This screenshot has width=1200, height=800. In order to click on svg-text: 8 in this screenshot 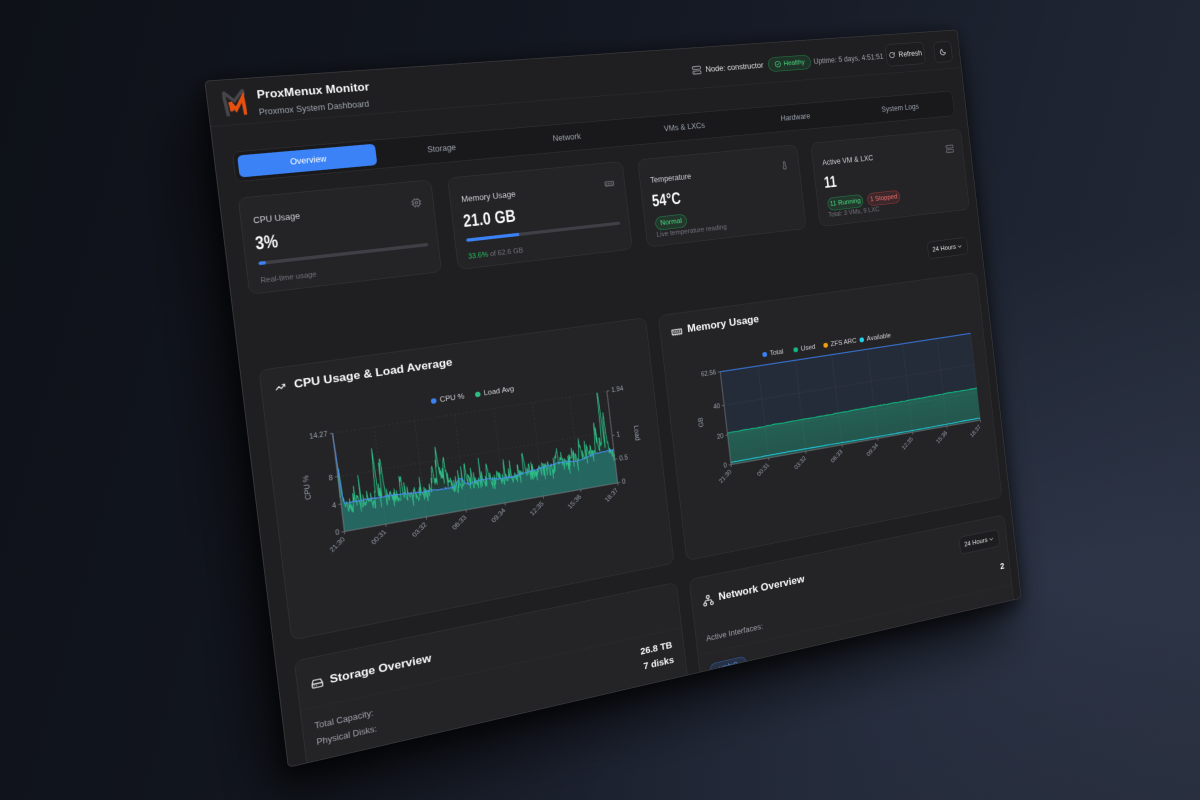, I will do `click(330, 477)`.